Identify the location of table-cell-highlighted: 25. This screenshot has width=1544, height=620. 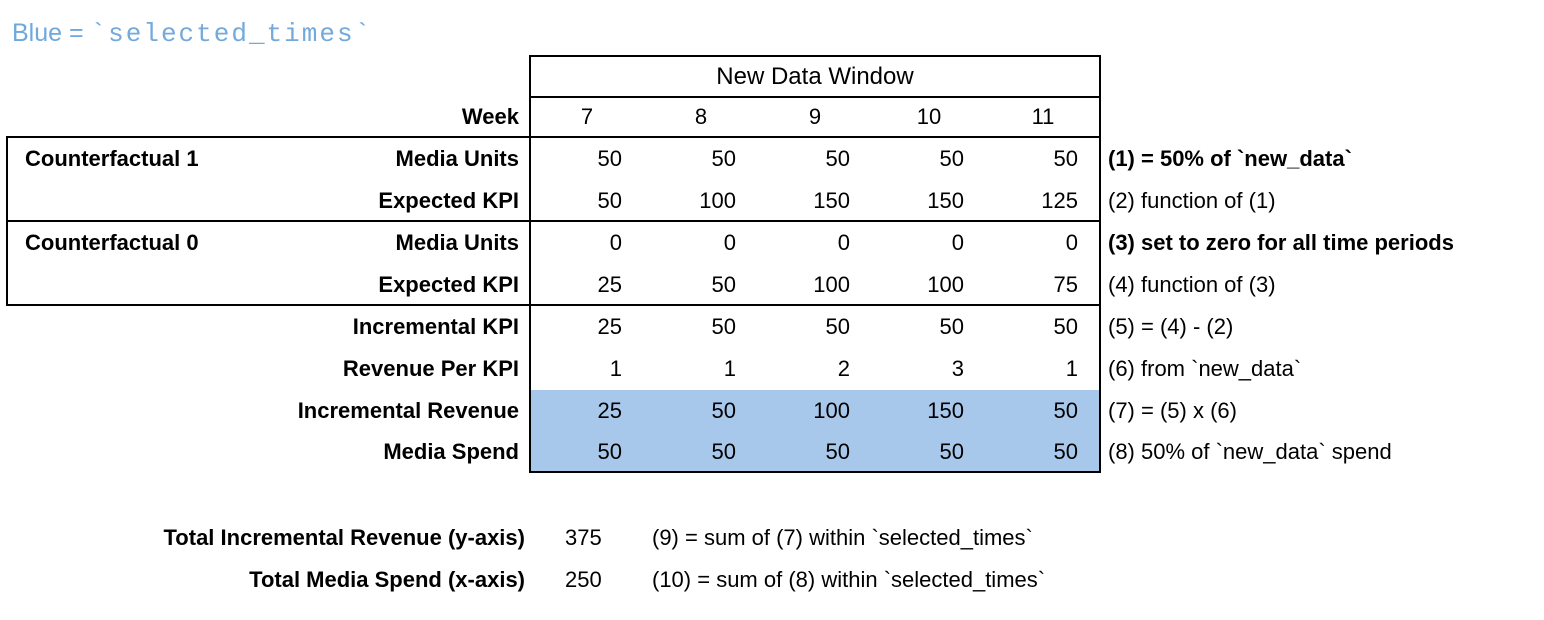
(609, 410).